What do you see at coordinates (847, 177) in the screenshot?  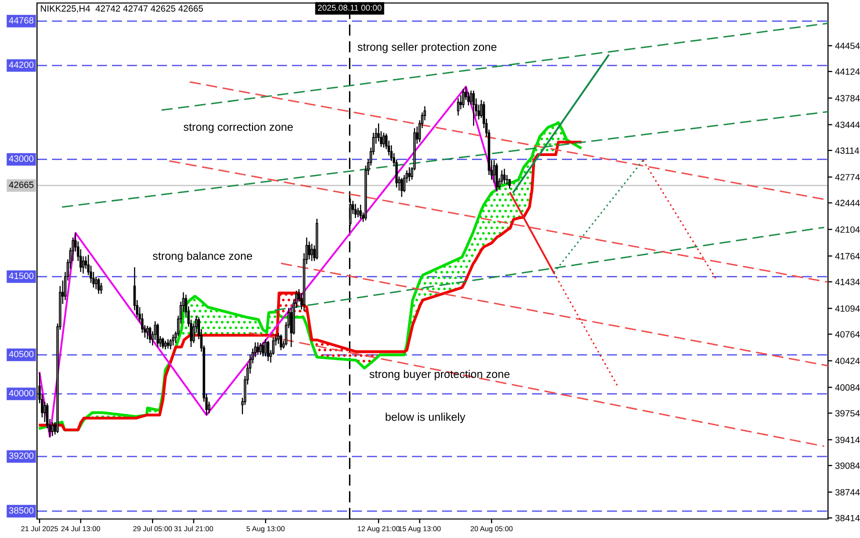 I see `y-tick-label: 42774` at bounding box center [847, 177].